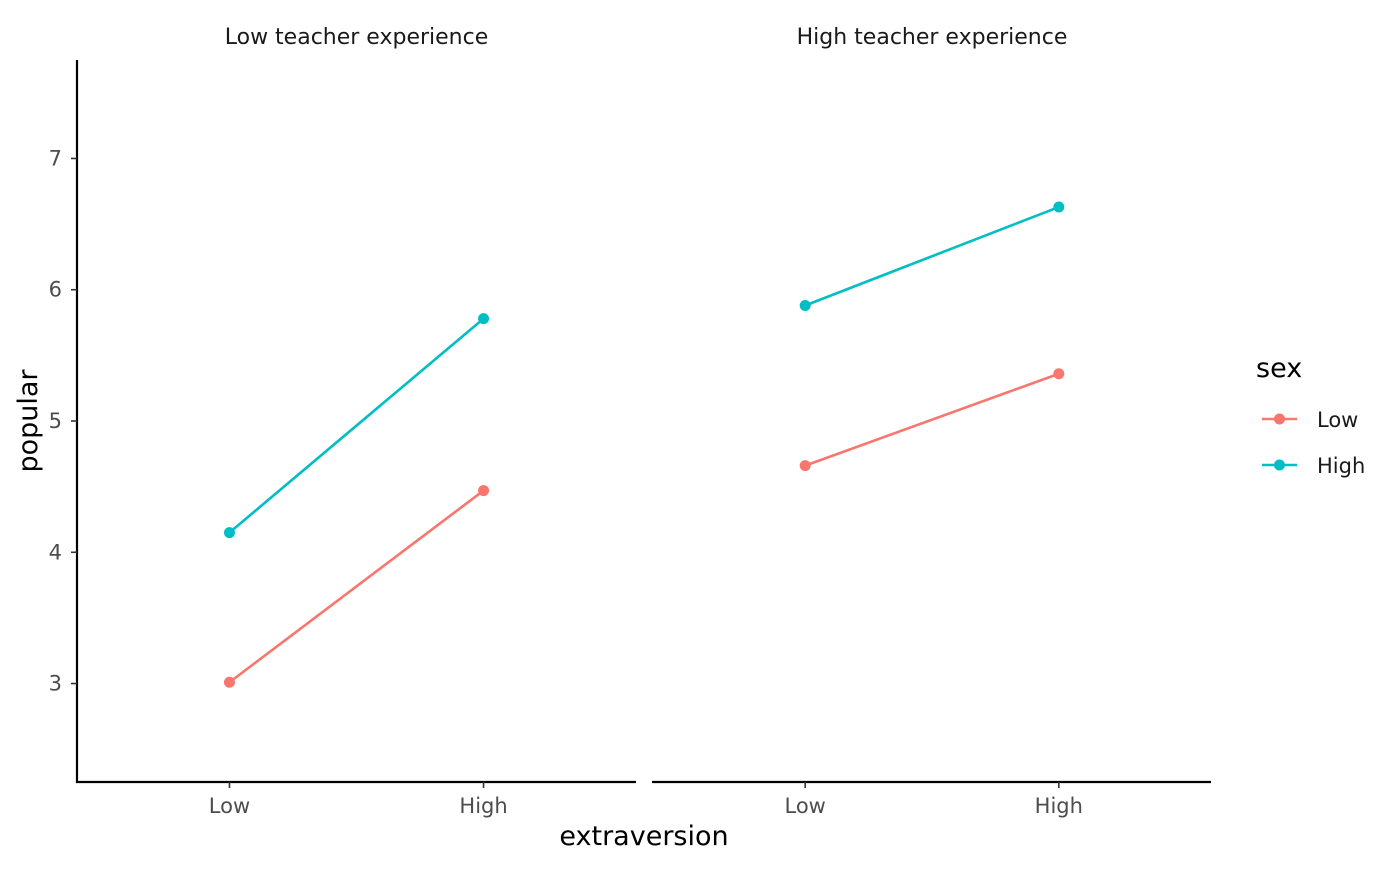 The height and width of the screenshot is (871, 1400). Describe the element at coordinates (1341, 466) in the screenshot. I see `legend-label: High` at that location.